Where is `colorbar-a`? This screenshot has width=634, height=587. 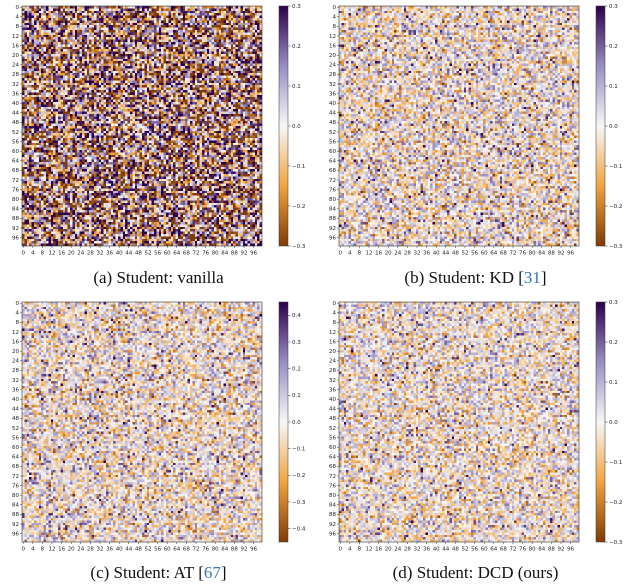 colorbar-a is located at coordinates (283, 126).